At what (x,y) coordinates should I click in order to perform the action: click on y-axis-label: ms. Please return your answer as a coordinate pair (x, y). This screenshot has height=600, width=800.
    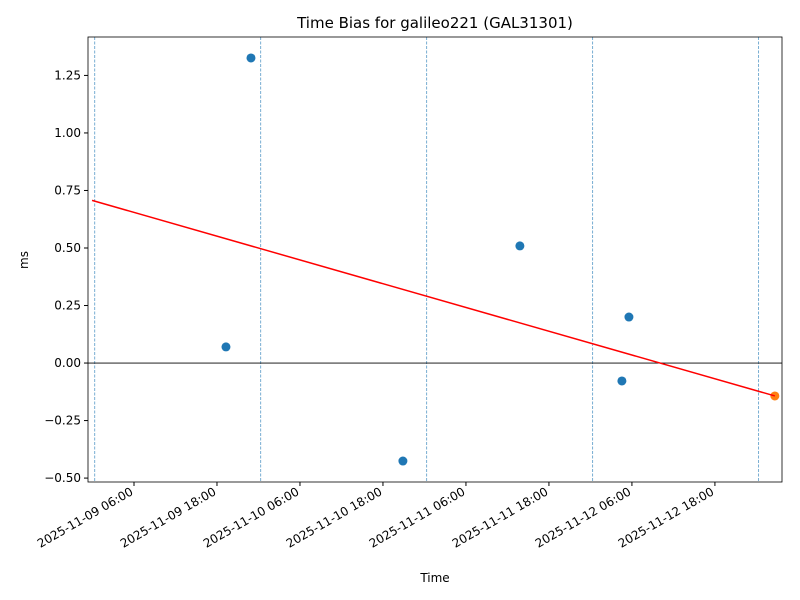
    Looking at the image, I should click on (24, 260).